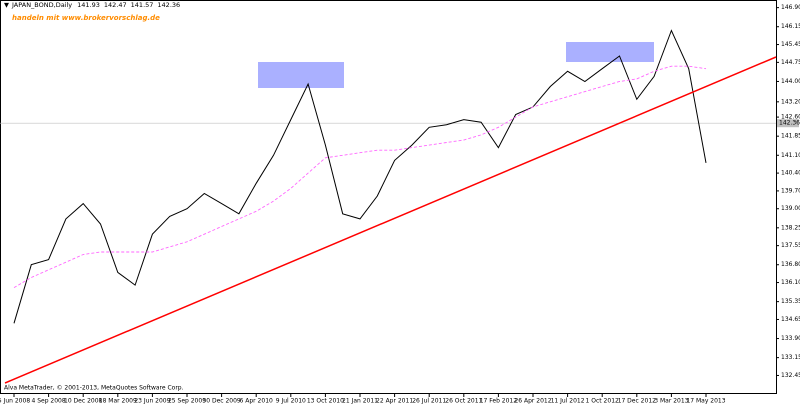  What do you see at coordinates (83, 401) in the screenshot?
I see `x-tick-label: 10 Dec 2008` at bounding box center [83, 401].